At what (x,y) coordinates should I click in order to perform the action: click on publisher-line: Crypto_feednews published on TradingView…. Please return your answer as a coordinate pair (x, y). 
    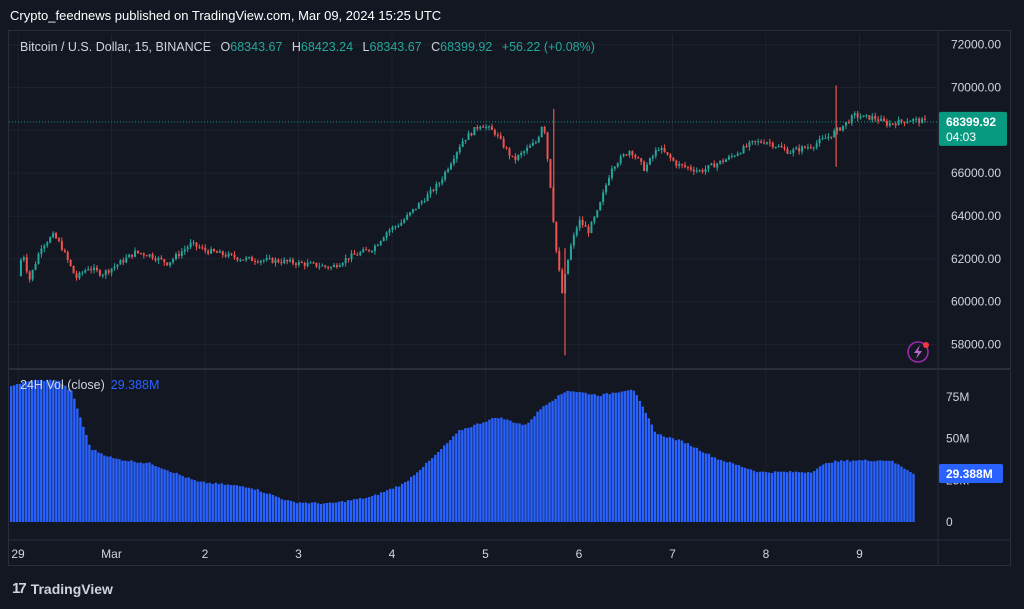
    Looking at the image, I should click on (226, 15).